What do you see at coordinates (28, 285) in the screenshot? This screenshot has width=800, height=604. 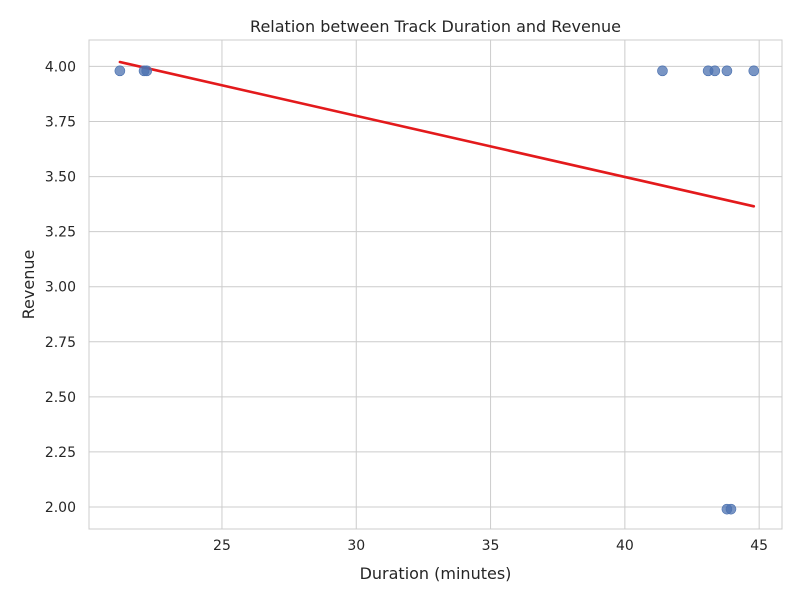 I see `y-axis-label: Revenue` at bounding box center [28, 285].